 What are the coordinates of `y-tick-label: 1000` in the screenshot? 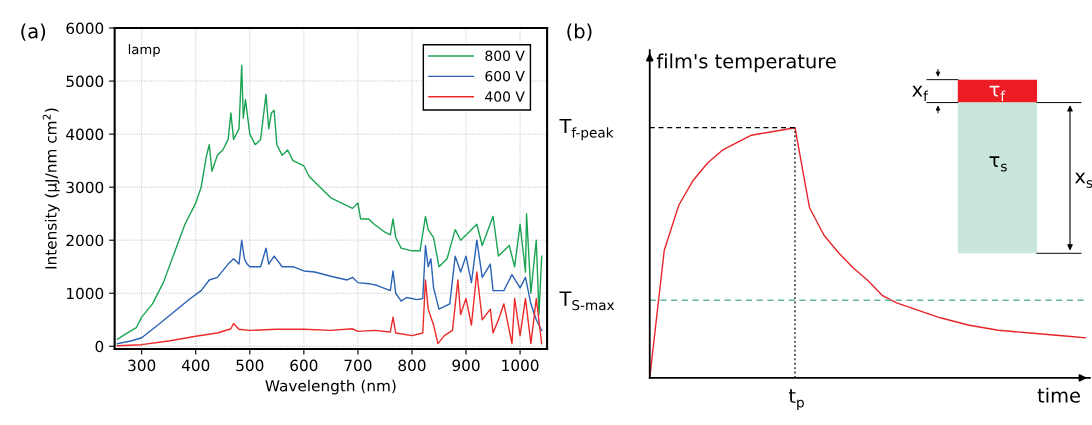 It's located at (85, 293).